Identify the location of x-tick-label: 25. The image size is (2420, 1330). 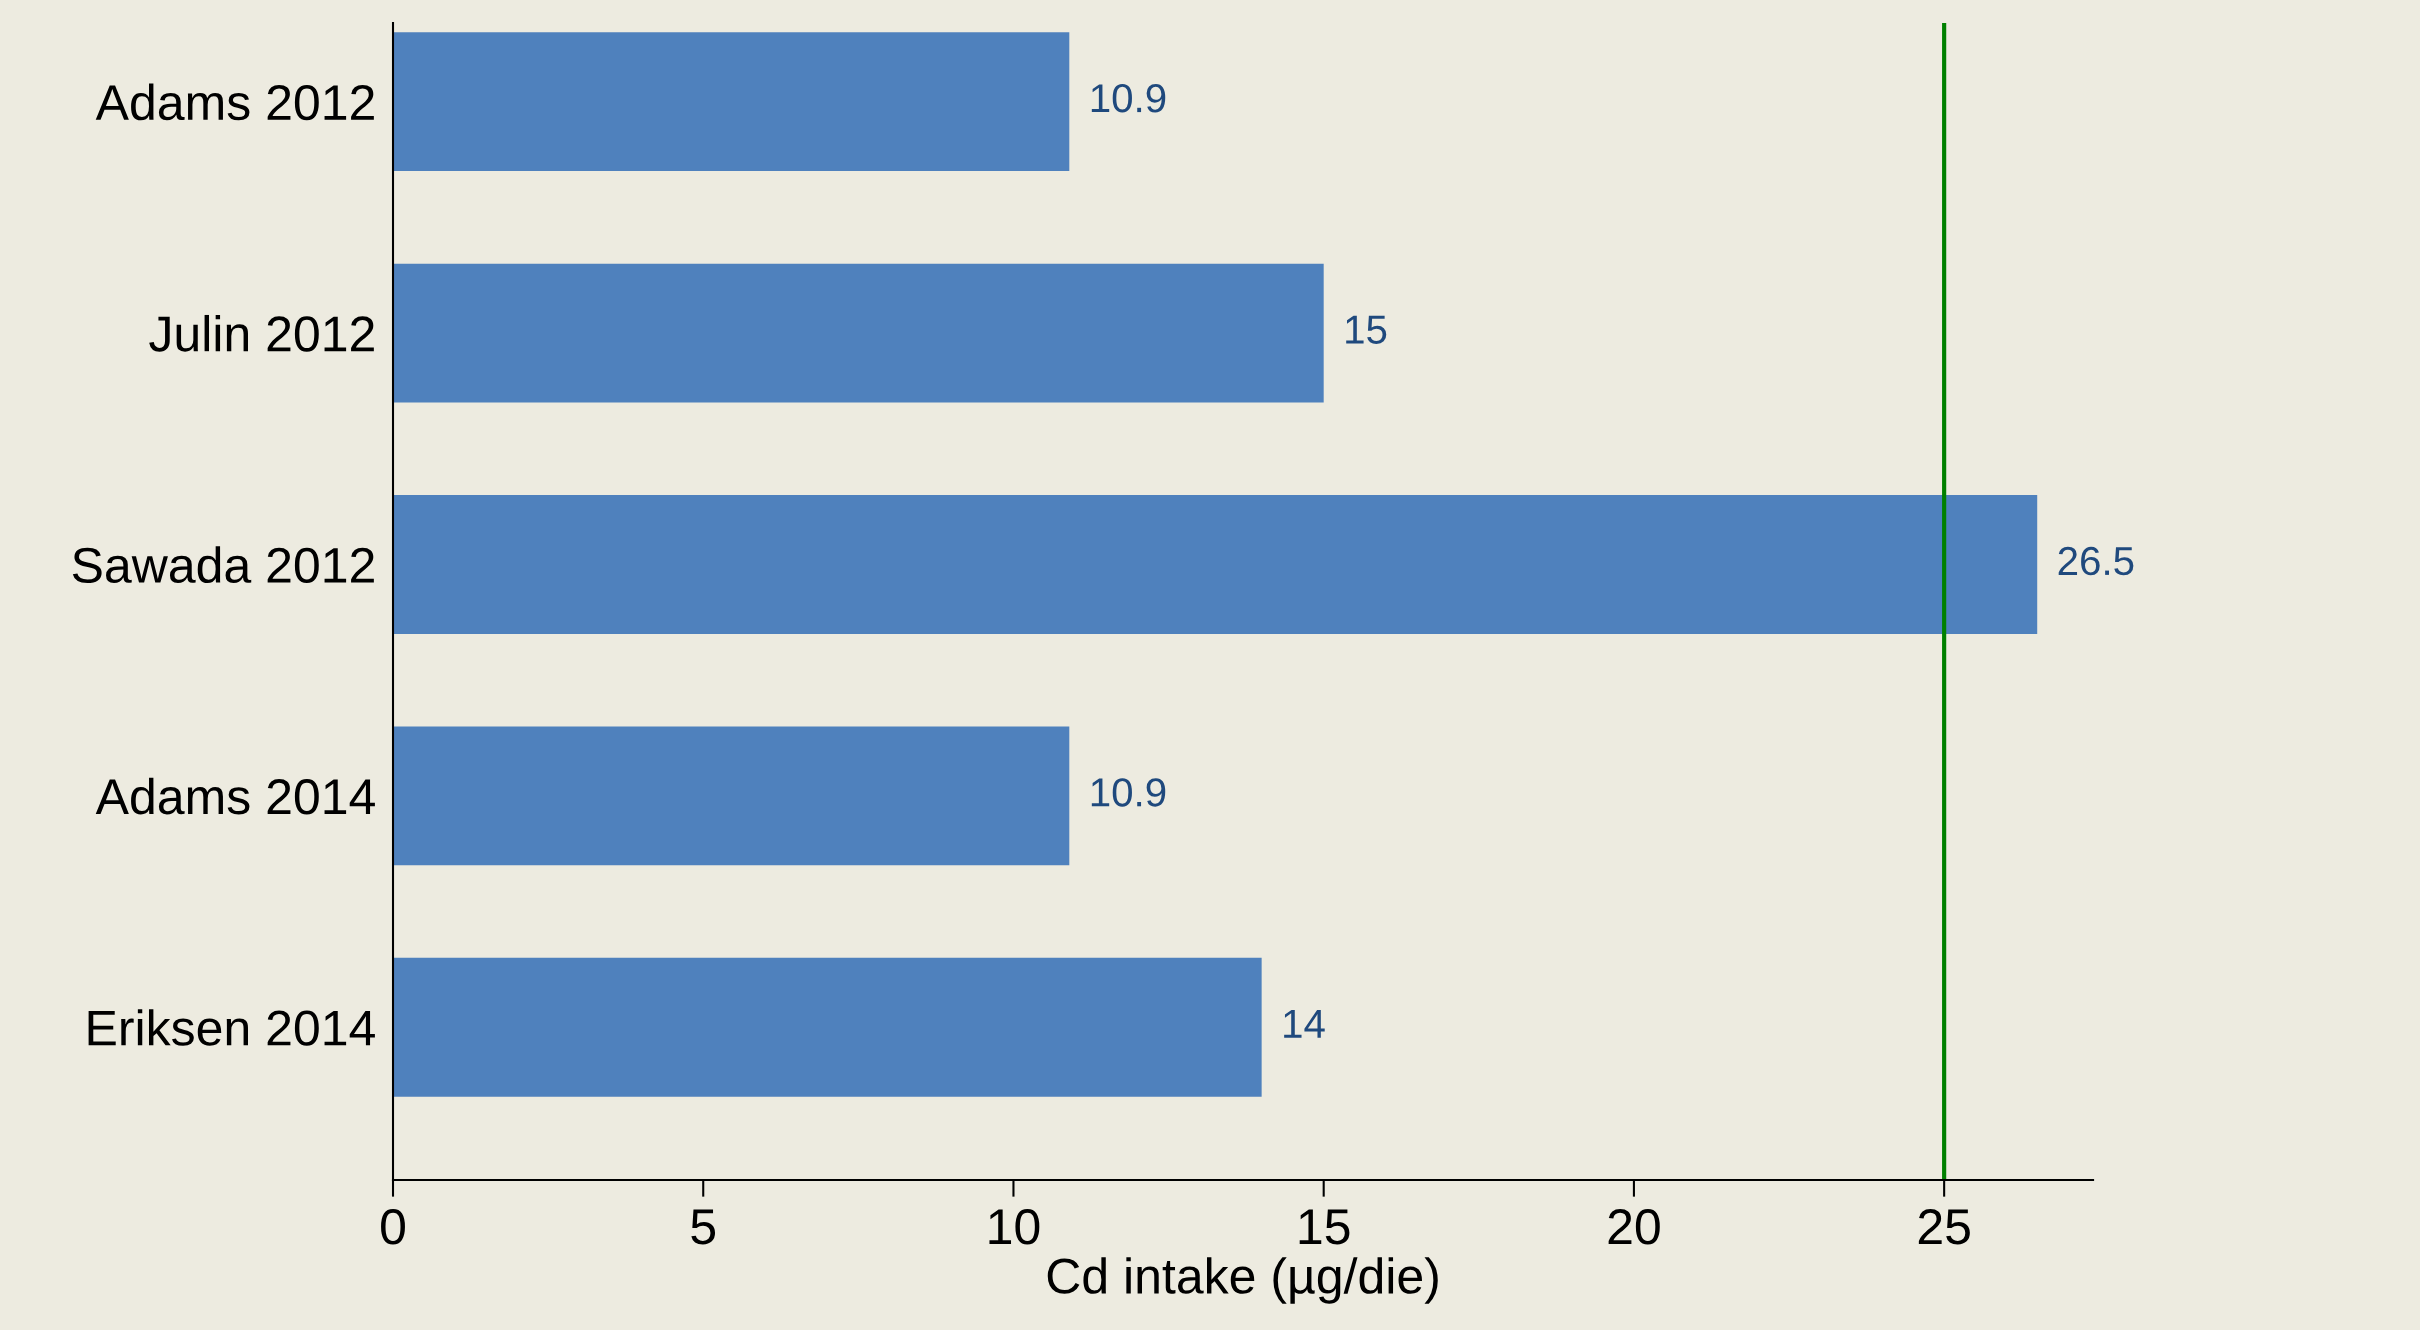
(1944, 1227).